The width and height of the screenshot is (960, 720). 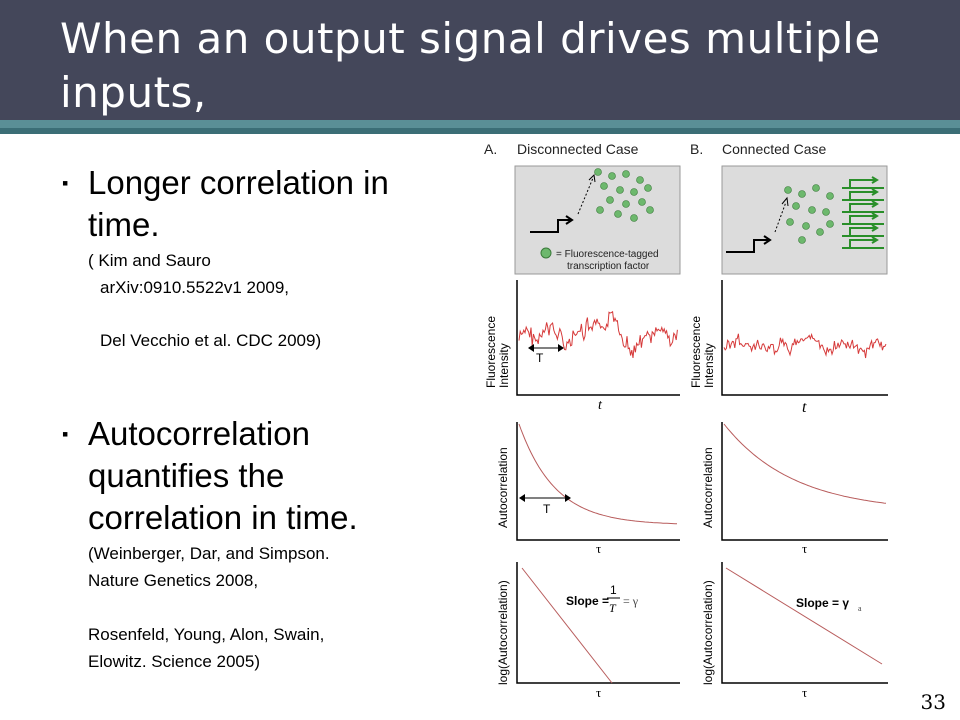 What do you see at coordinates (587, 601) in the screenshot?
I see `slope-label: Slope =` at bounding box center [587, 601].